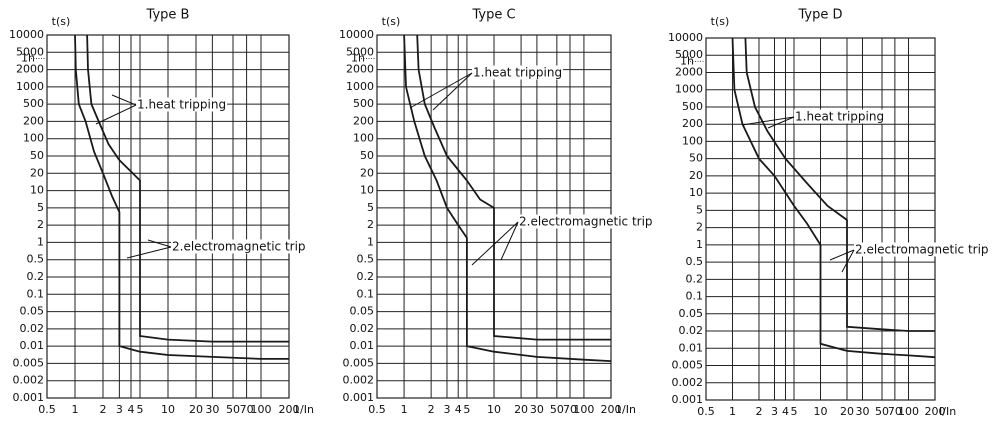 Image resolution: width=1000 pixels, height=429 pixels. What do you see at coordinates (358, 57) in the screenshot?
I see `hour-label: 1h` at bounding box center [358, 57].